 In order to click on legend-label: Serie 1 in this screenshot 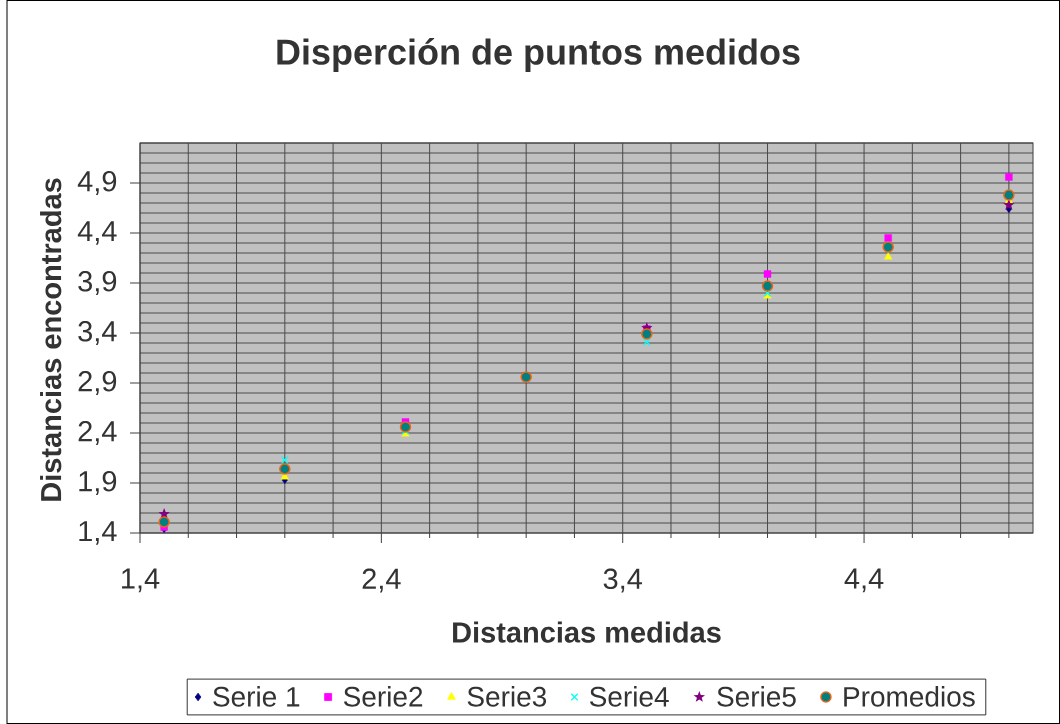, I will do `click(256, 696)`.